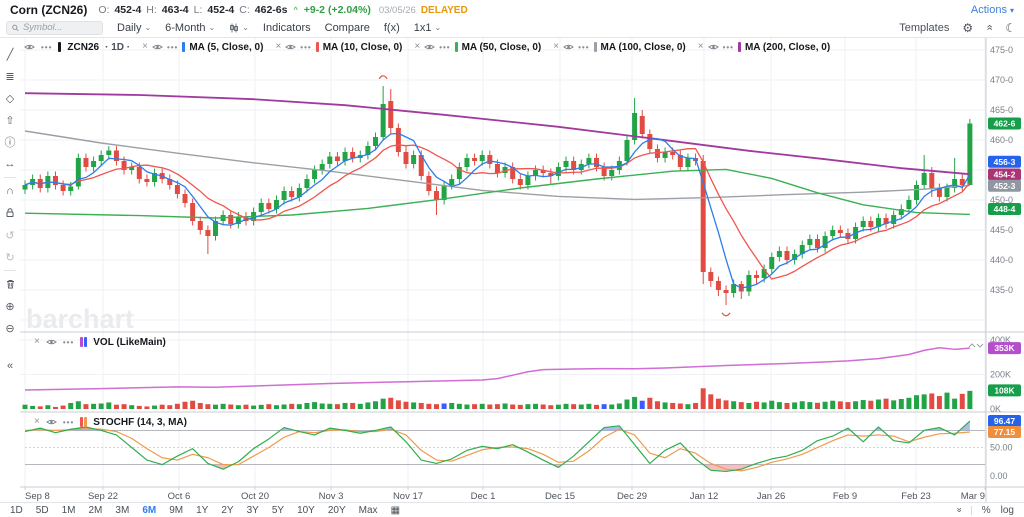 This screenshot has width=1024, height=517. Describe the element at coordinates (1010, 27) in the screenshot. I see `dark-mode-moon-icon: ☾` at that location.